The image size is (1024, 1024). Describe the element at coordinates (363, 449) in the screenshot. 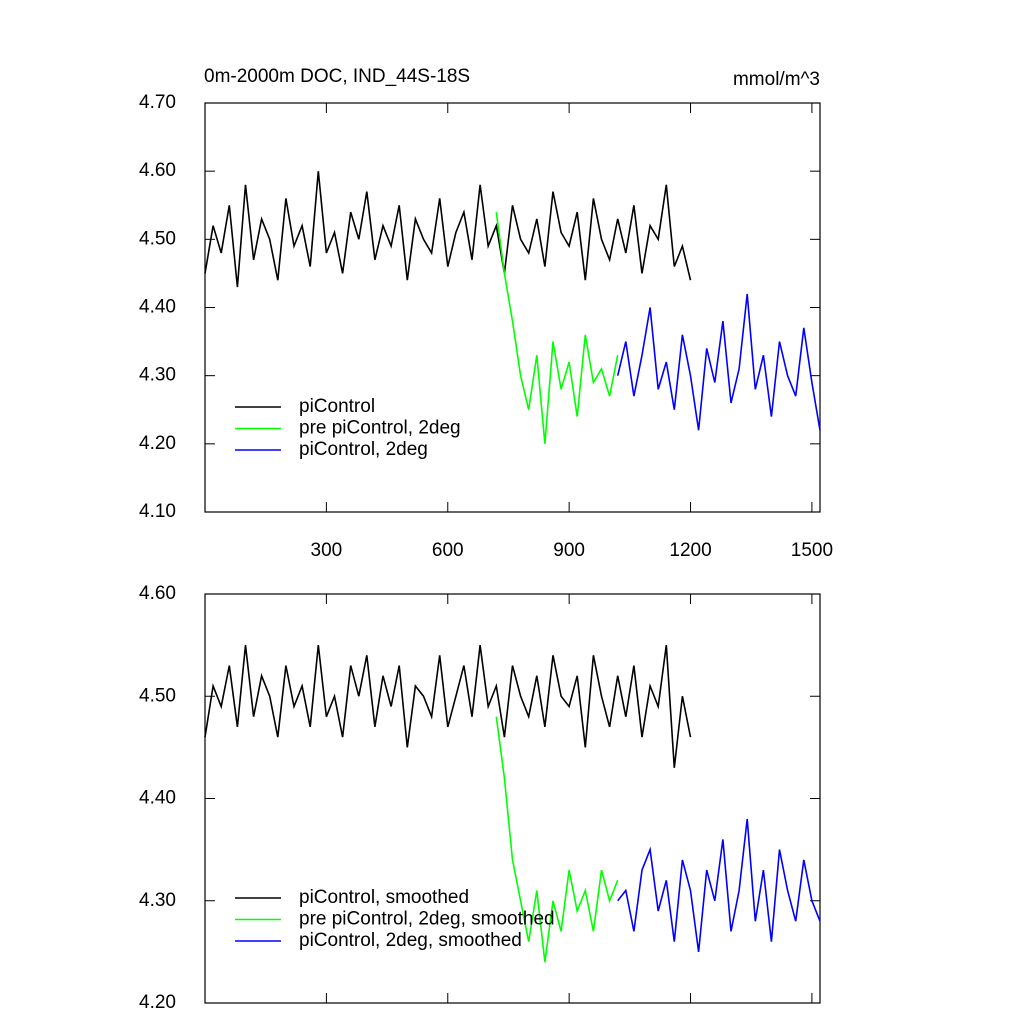

I see `legend-label: piControl, 2deg` at that location.